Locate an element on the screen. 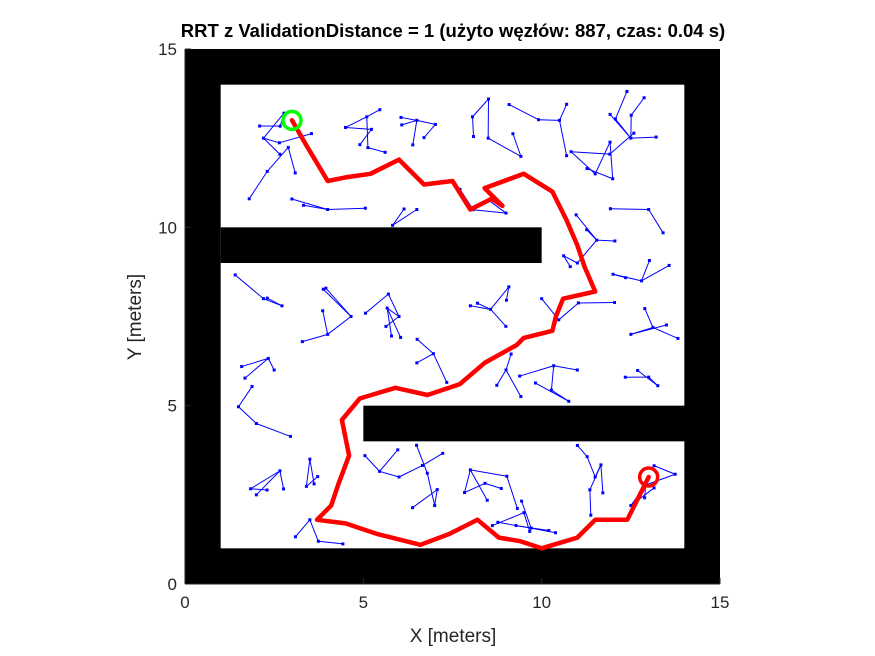  obstacle-right-wall is located at coordinates (702, 316).